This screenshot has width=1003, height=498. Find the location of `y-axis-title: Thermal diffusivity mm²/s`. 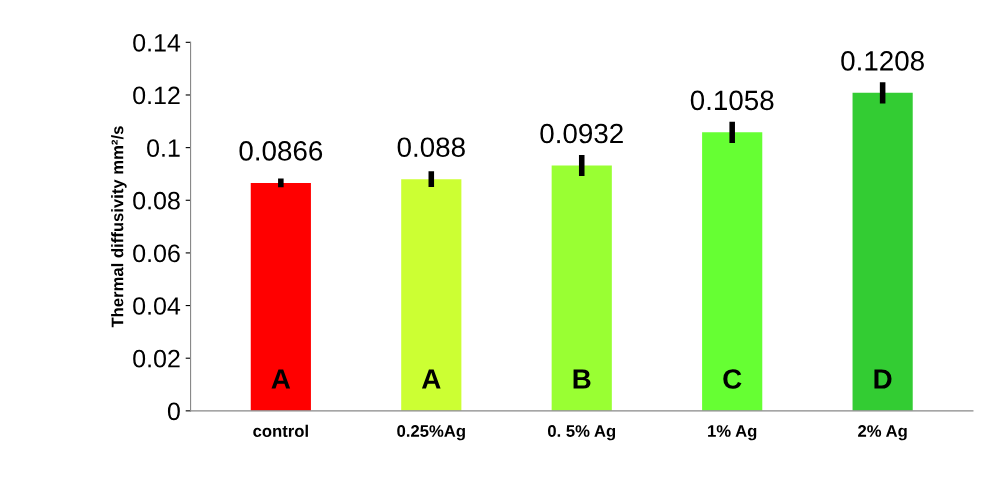

y-axis-title: Thermal diffusivity mm²/s is located at coordinates (119, 227).